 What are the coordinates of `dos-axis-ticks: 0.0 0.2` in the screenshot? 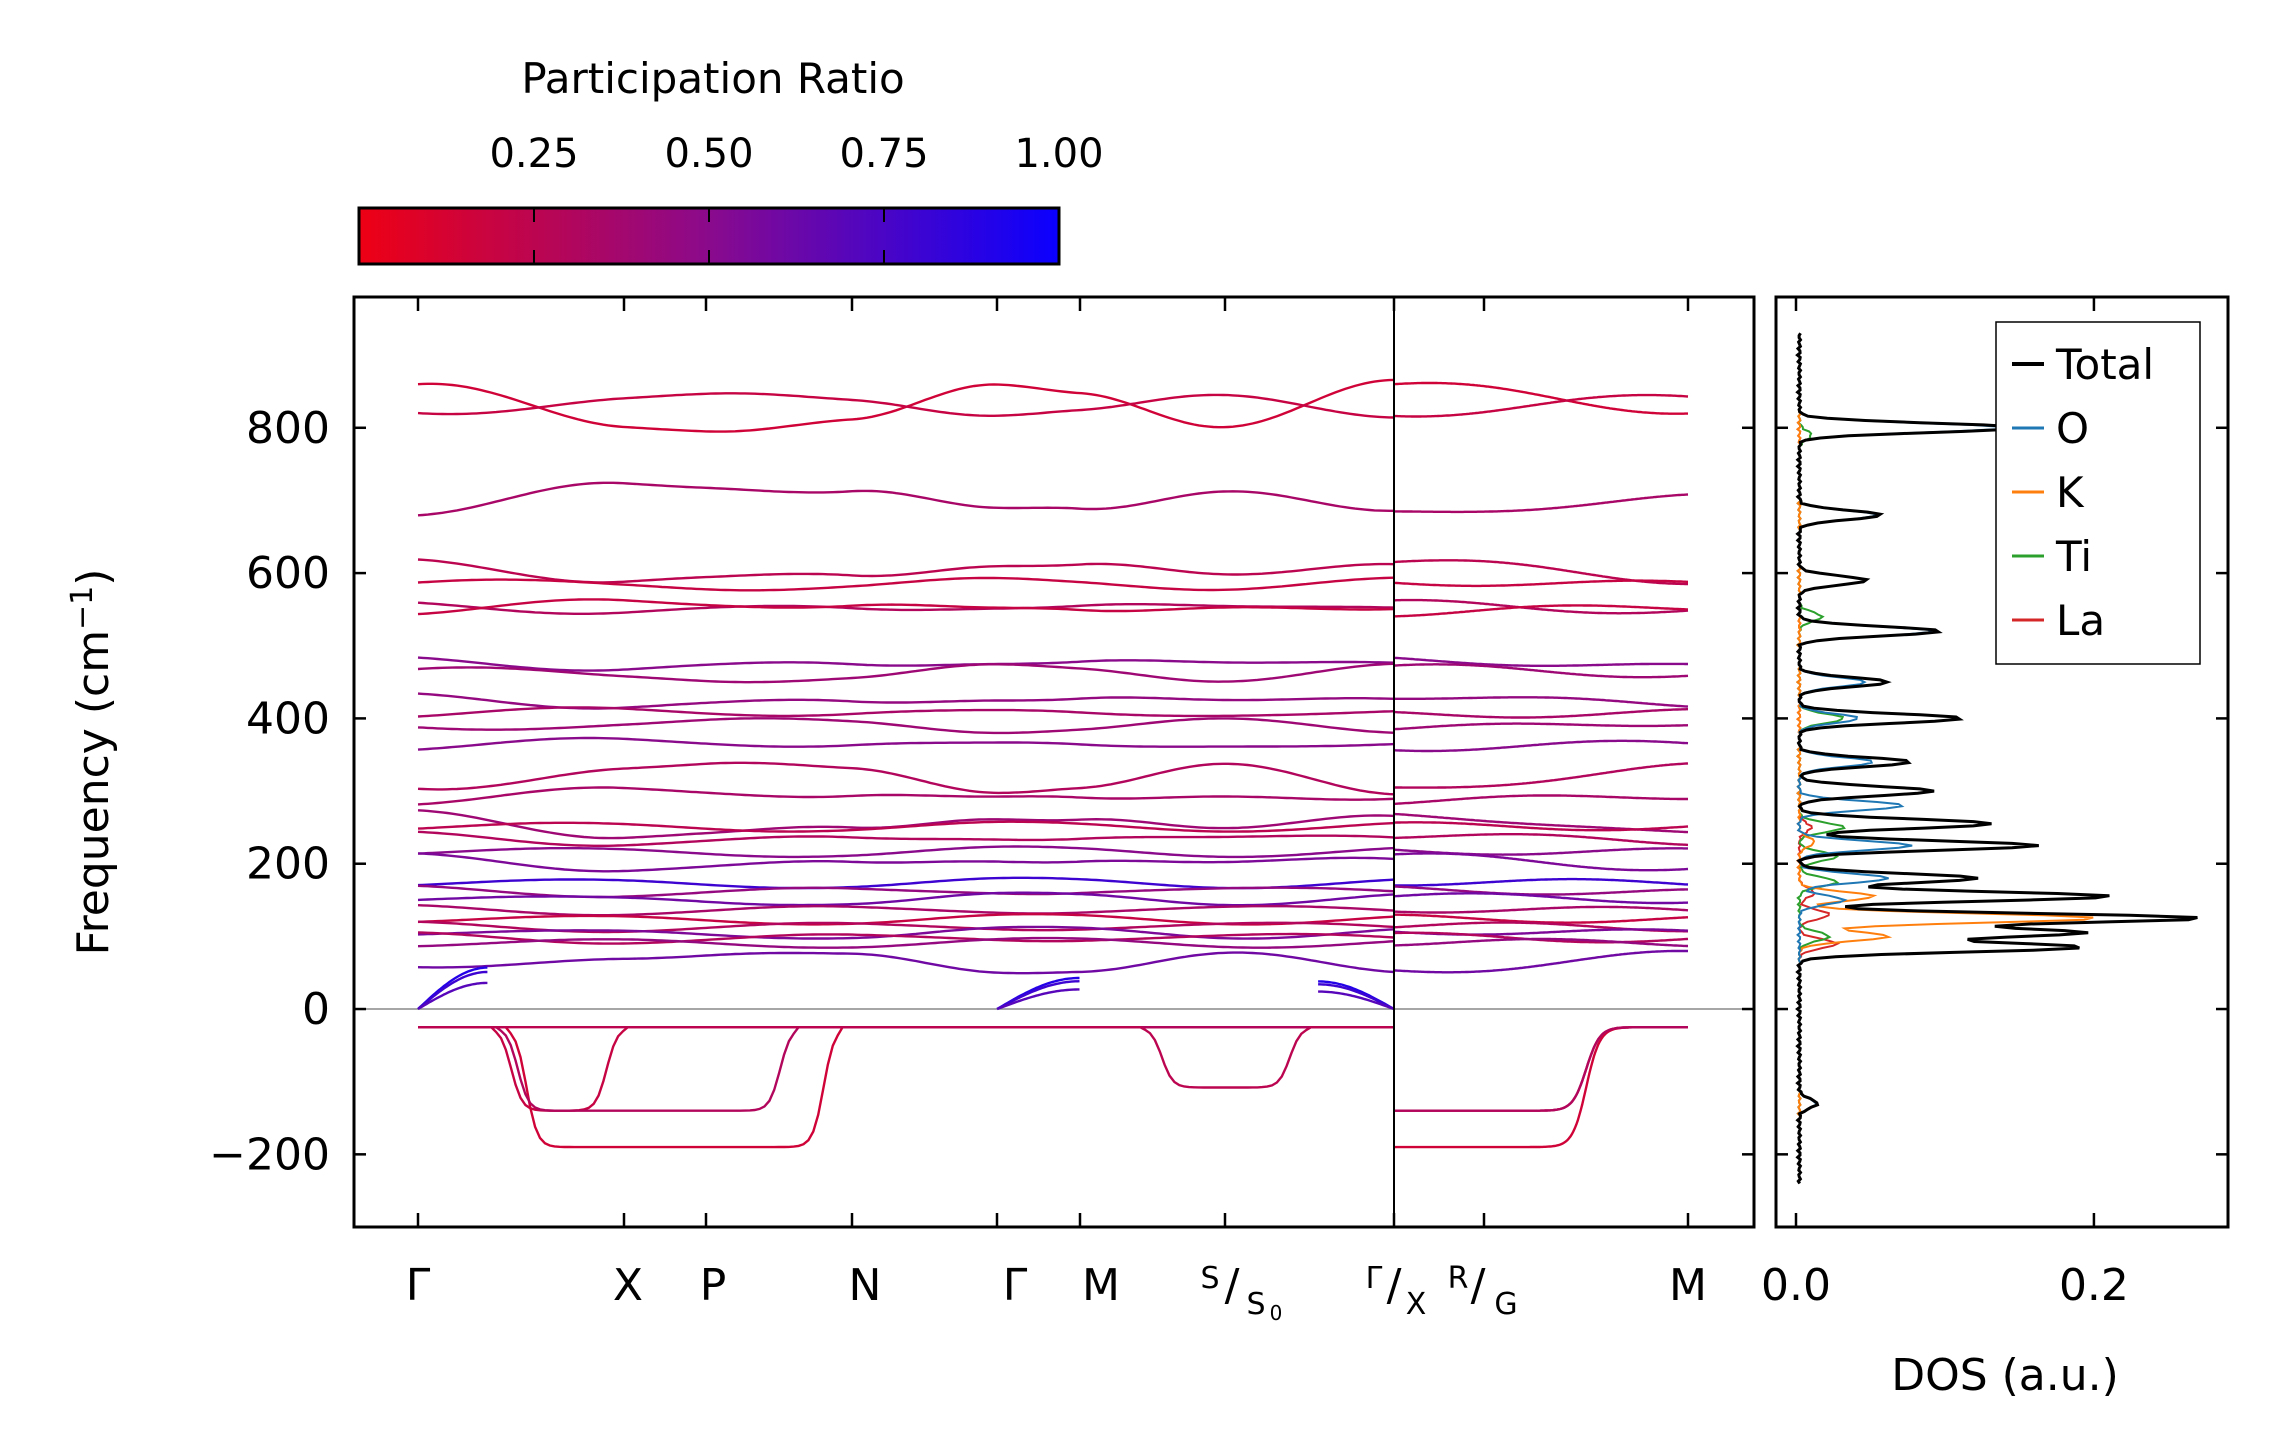 It's located at (1945, 804).